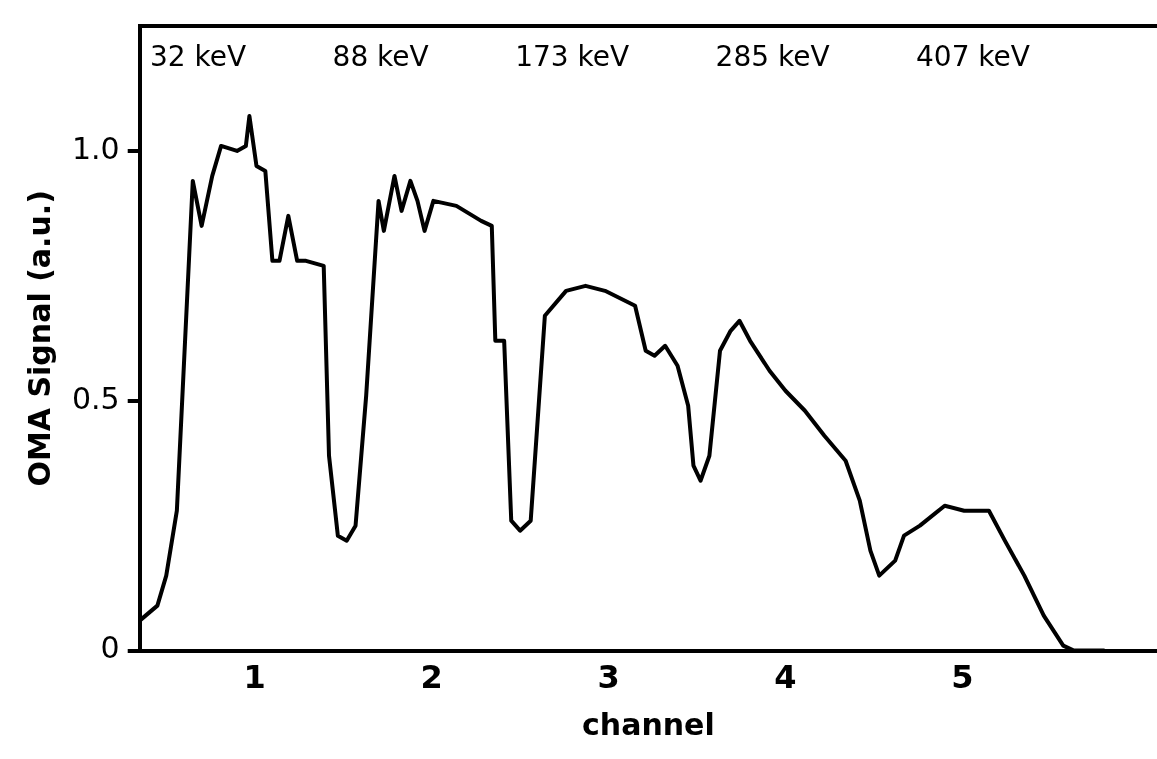 The image size is (1157, 759). What do you see at coordinates (198, 56) in the screenshot?
I see `annotation: 32 keV` at bounding box center [198, 56].